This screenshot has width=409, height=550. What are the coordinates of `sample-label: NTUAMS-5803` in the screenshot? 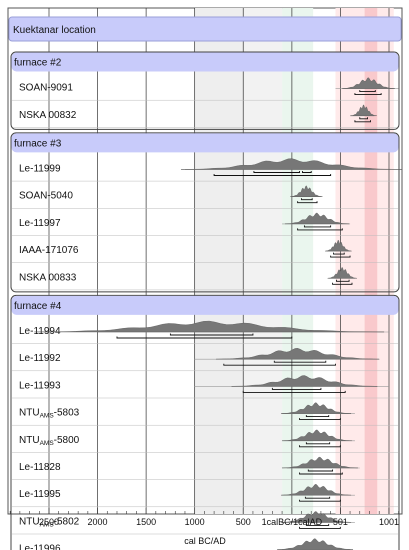 It's located at (49, 414).